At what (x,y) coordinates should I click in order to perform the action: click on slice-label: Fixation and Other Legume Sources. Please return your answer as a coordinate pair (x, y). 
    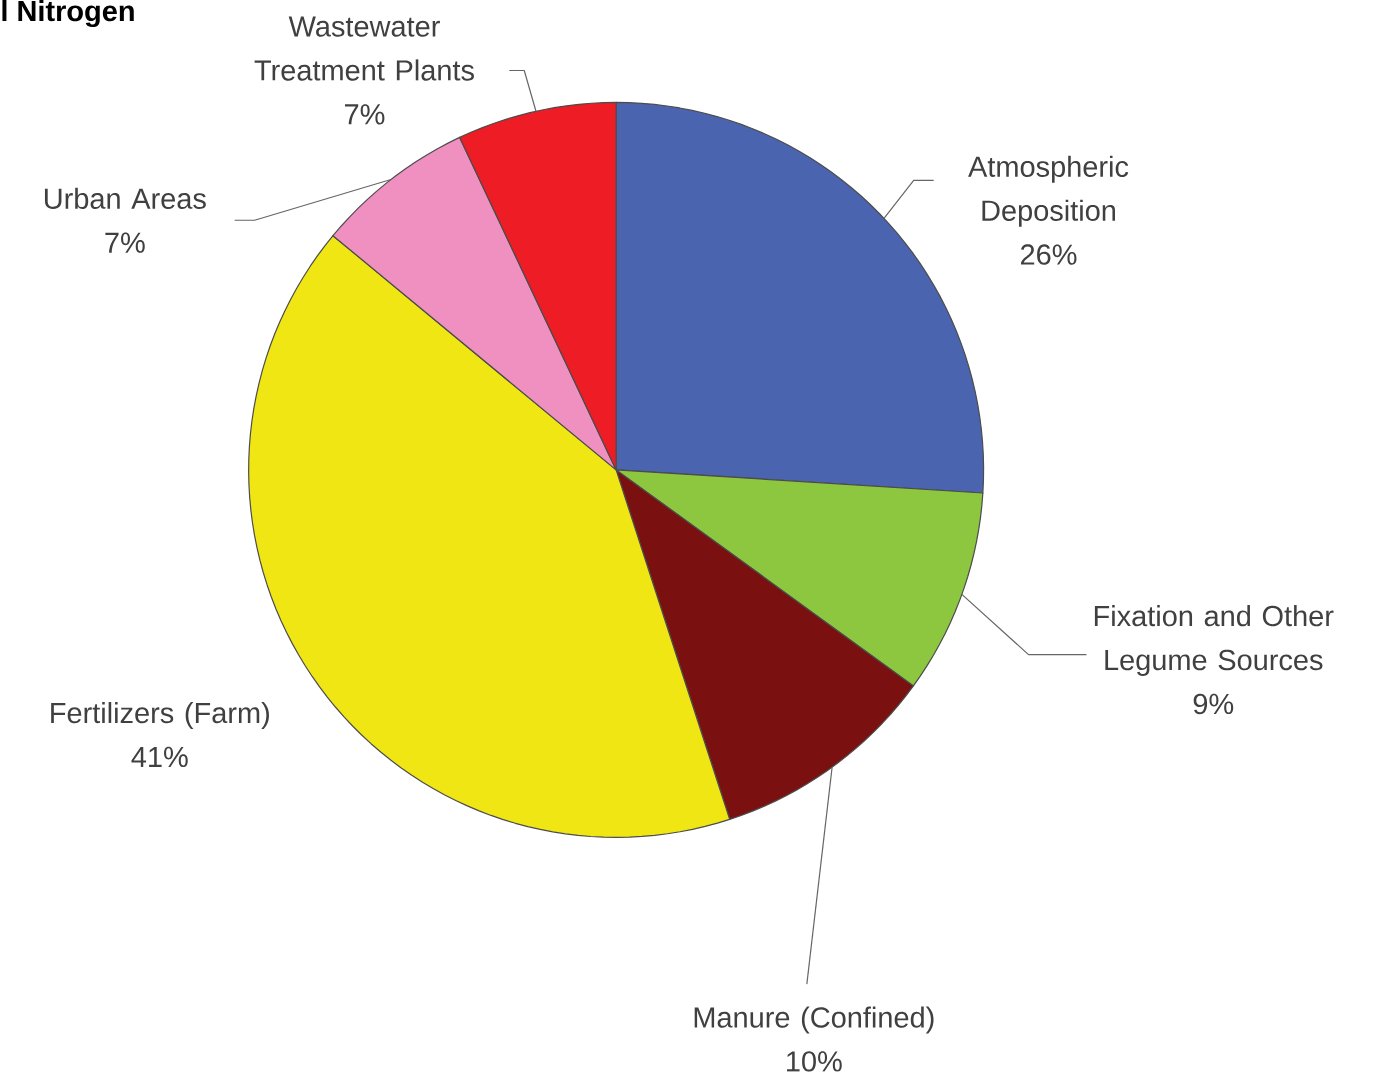
    Looking at the image, I should click on (1214, 641).